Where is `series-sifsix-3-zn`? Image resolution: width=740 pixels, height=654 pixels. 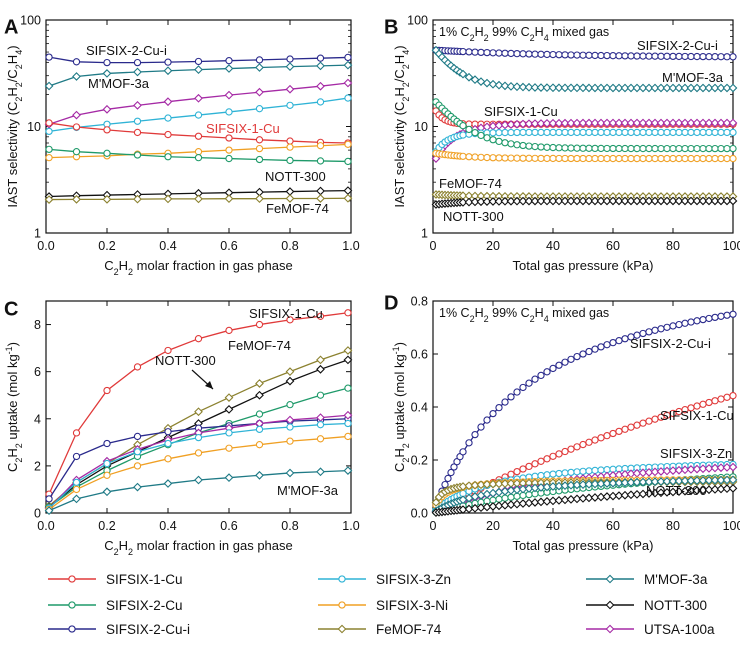
series-sifsix-3-zn is located at coordinates (198, 465).